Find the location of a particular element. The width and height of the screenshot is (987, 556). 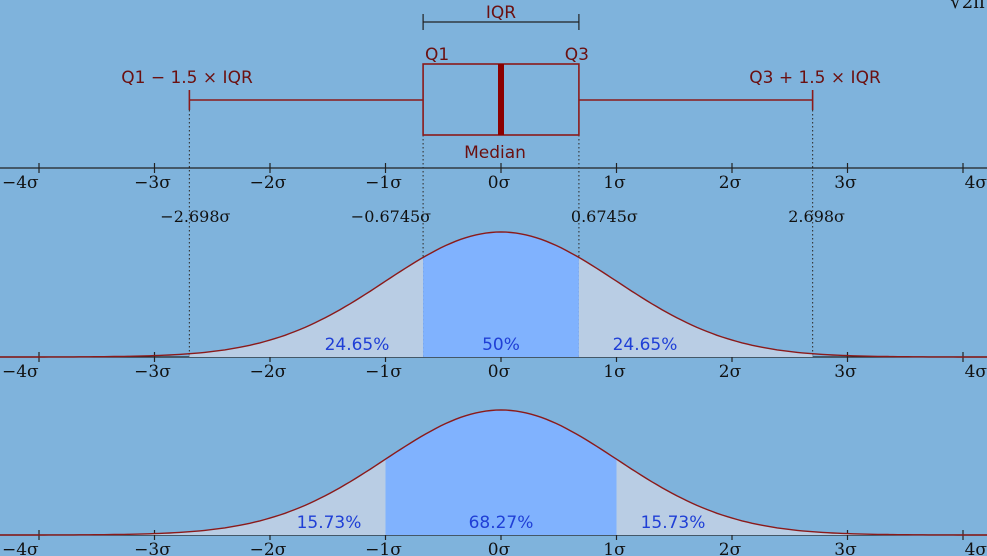

iqr-label: IQR is located at coordinates (501, 13).